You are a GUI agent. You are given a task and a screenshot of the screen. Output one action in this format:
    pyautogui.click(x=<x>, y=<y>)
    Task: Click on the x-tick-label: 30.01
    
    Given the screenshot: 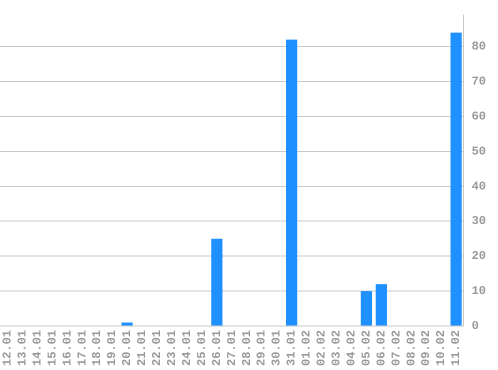 What is the action you would take?
    pyautogui.click(x=277, y=348)
    